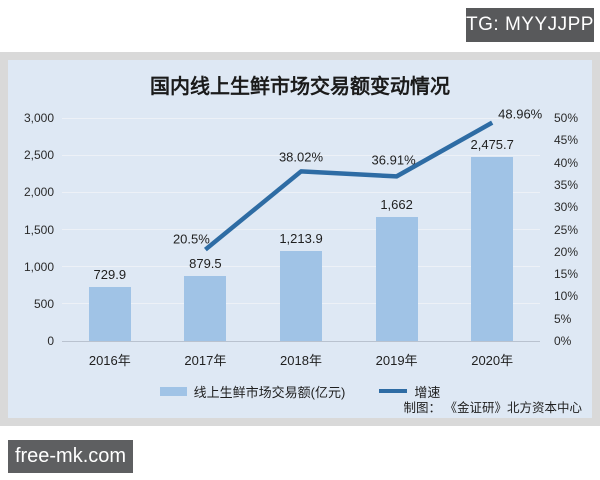 Image resolution: width=600 pixels, height=480 pixels. Describe the element at coordinates (173, 391) in the screenshot. I see `legend-bar-swatch` at that location.